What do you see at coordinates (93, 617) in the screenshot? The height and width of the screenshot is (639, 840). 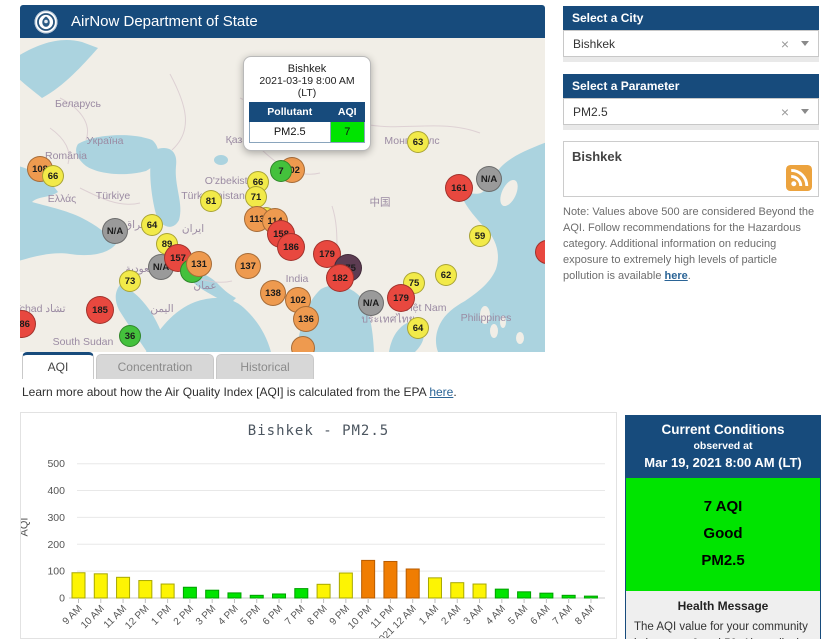 I see `x-tick-label: 10 AM` at bounding box center [93, 617].